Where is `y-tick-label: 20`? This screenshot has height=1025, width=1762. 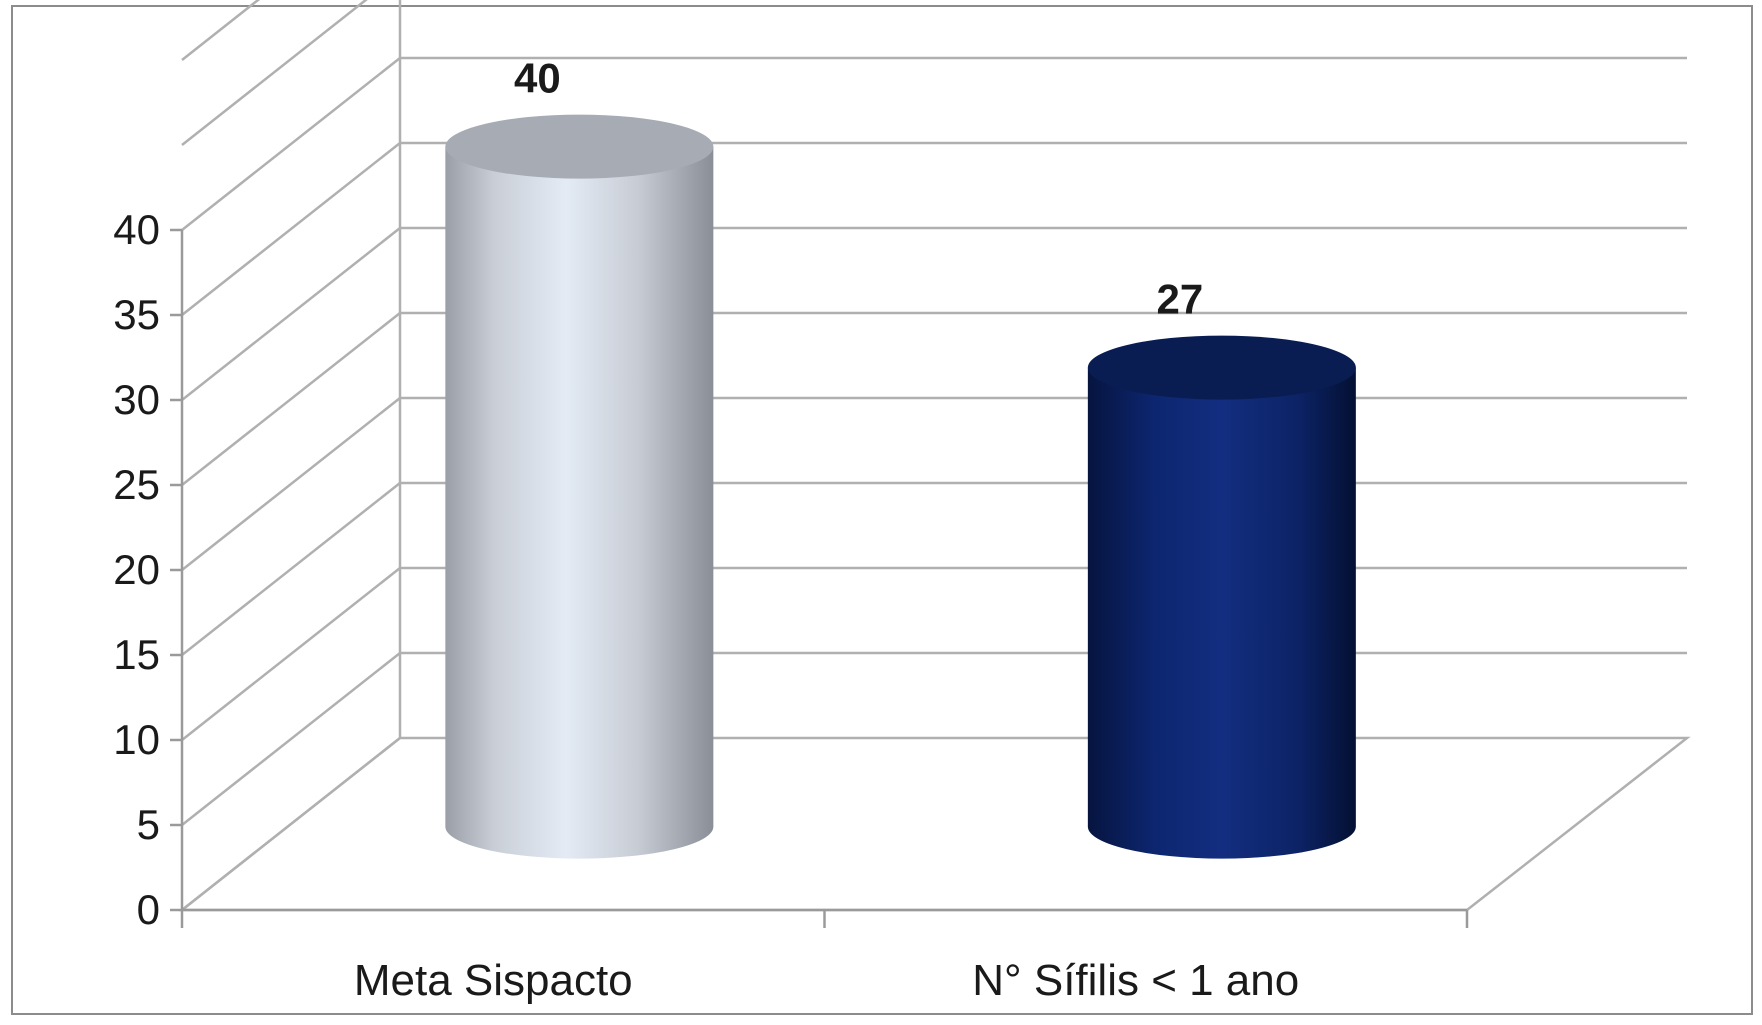 y-tick-label: 20 is located at coordinates (136, 569).